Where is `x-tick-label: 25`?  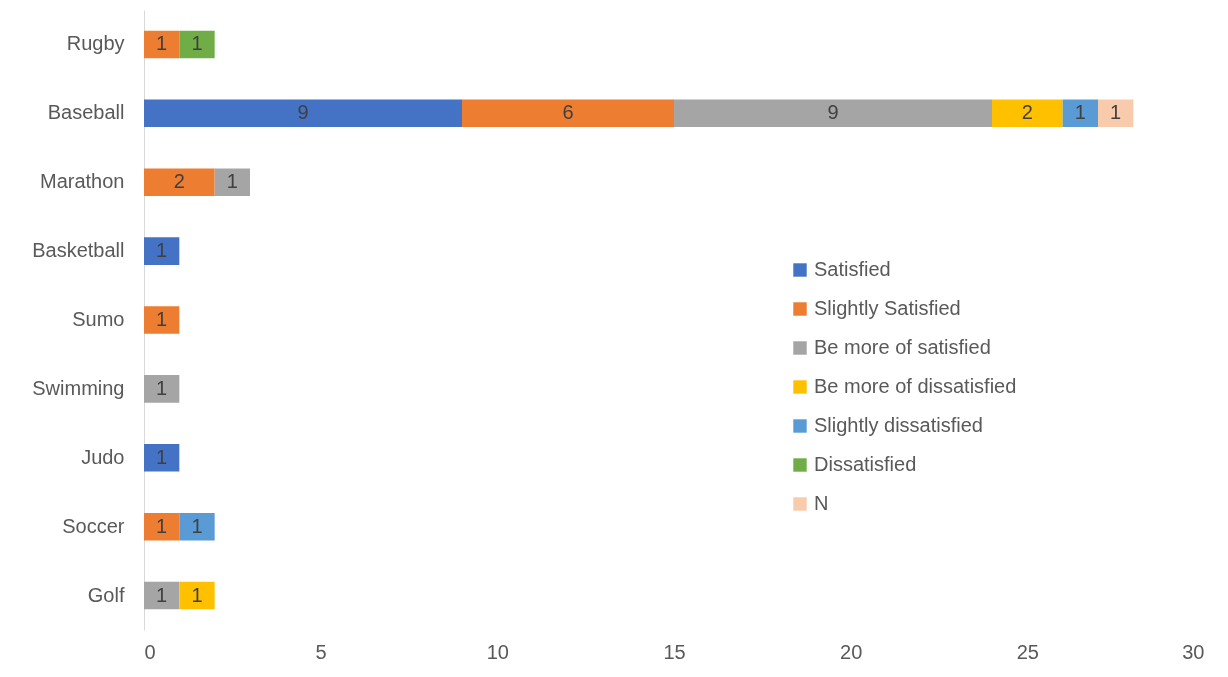 x-tick-label: 25 is located at coordinates (1027, 651).